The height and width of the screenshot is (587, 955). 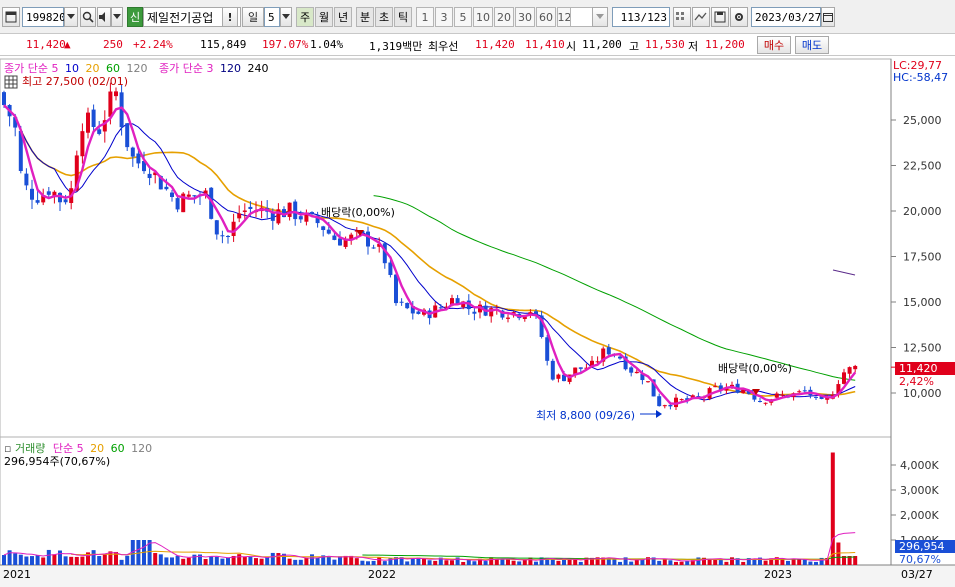 I want to click on interval-3-button: 3, so click(x=444, y=17).